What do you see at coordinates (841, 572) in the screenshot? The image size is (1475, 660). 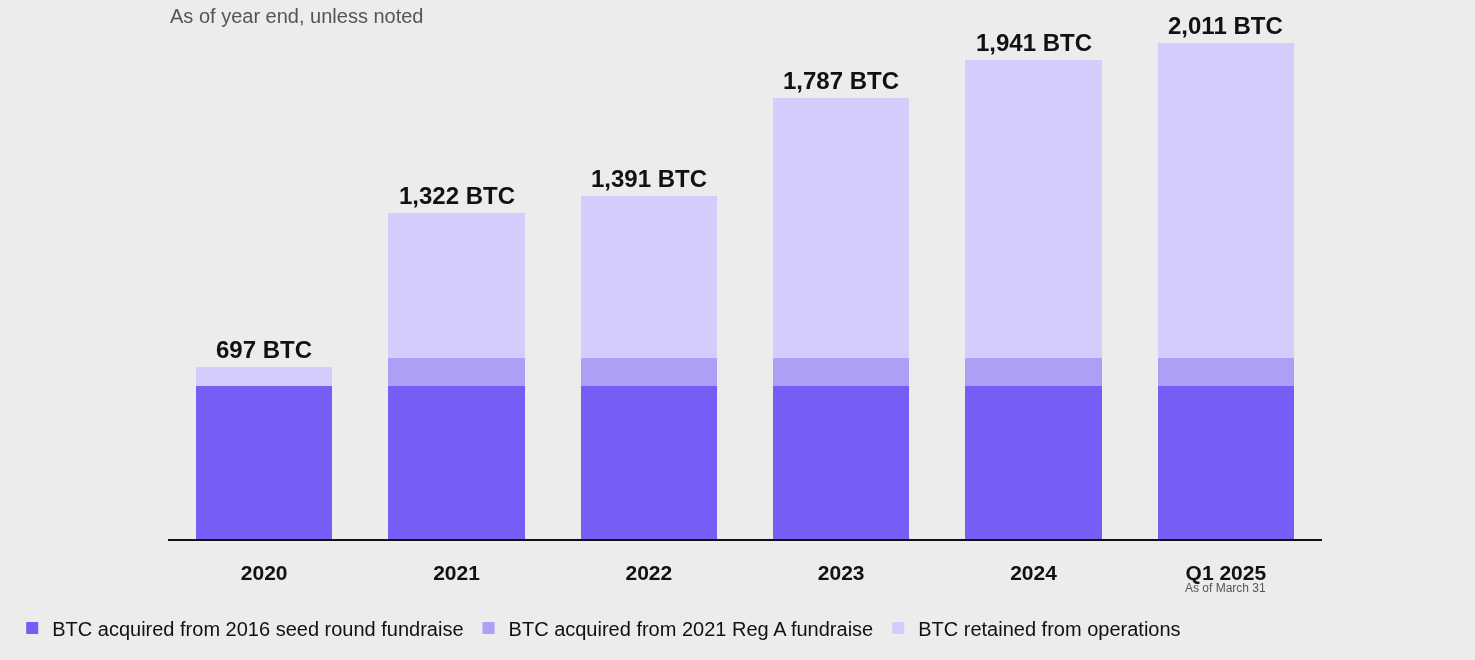 I see `x-tick-label: 2023` at bounding box center [841, 572].